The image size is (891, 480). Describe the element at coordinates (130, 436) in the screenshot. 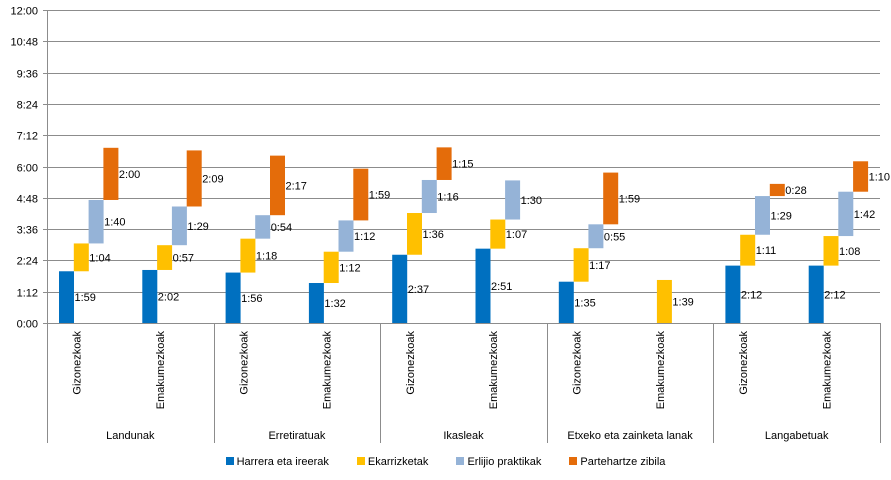

I see `x-group-label: Landunak` at that location.